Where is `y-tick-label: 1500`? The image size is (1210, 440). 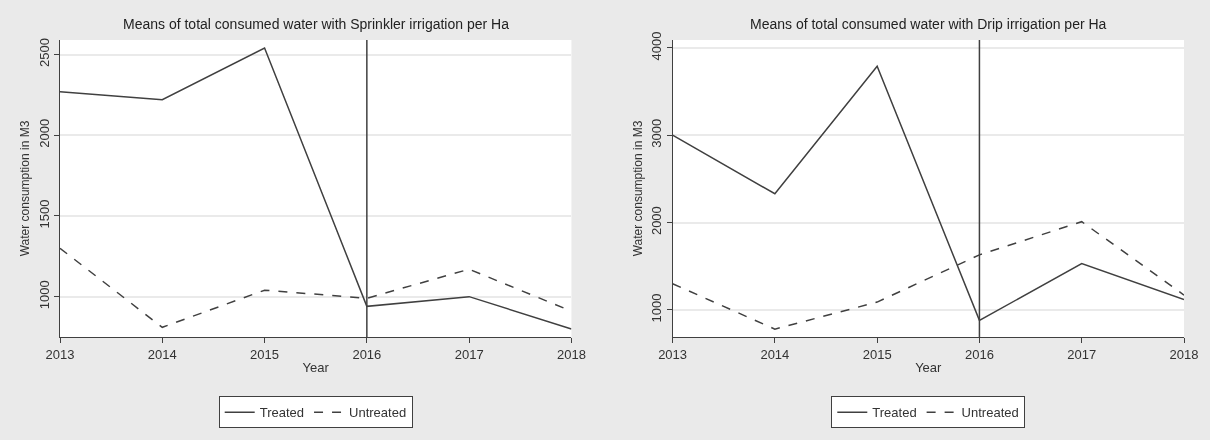 y-tick-label: 1500 is located at coordinates (44, 214).